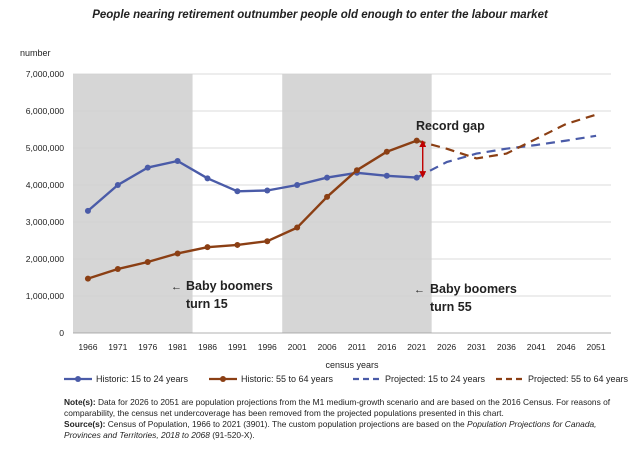  What do you see at coordinates (80, 402) in the screenshot?
I see `note-label: Note(s):` at bounding box center [80, 402].